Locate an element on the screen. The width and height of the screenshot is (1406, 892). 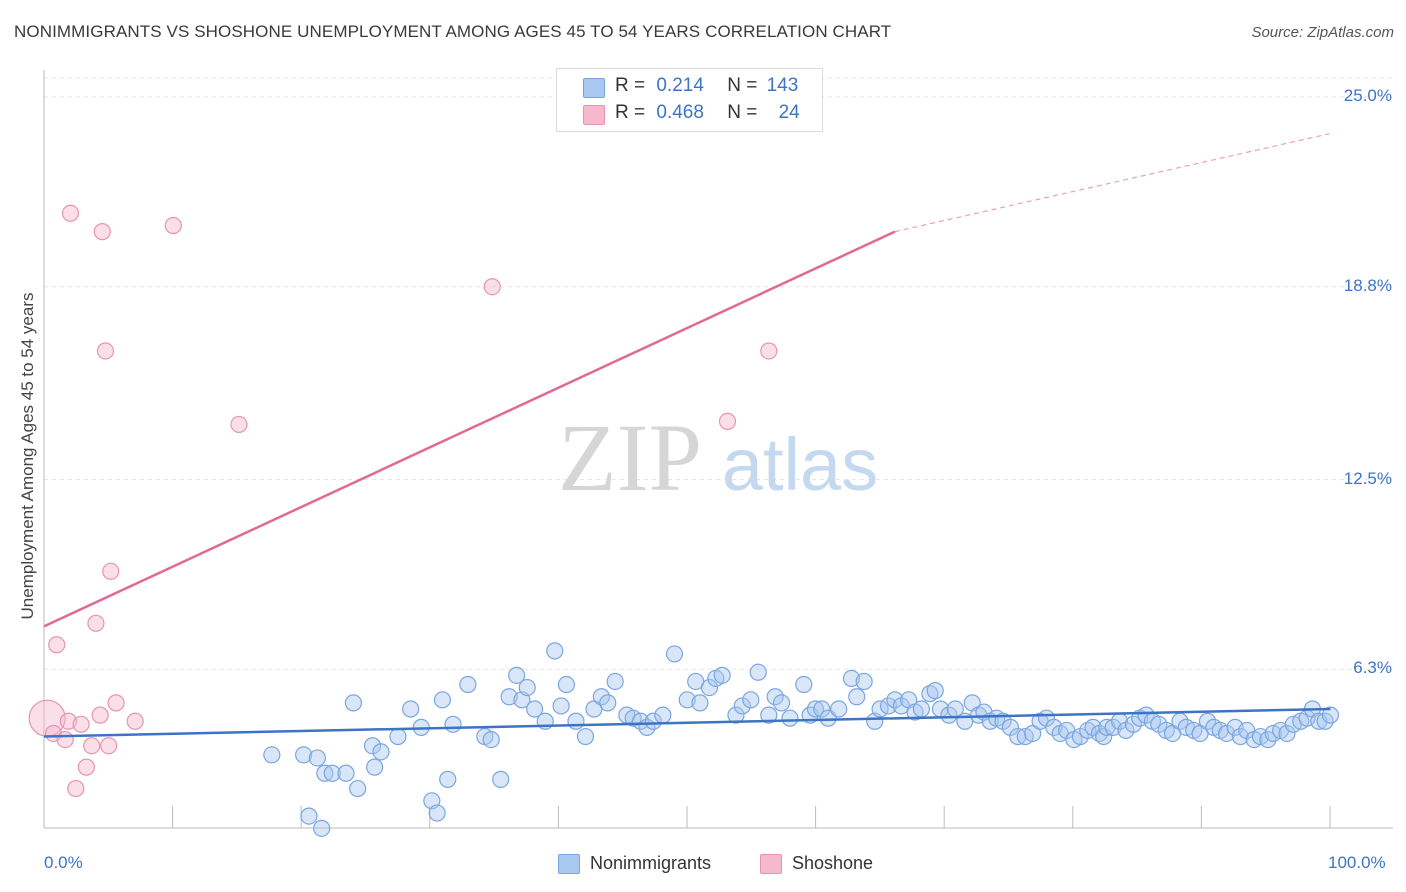
stats-row-shoshone: R = 0.468 N = 24 is located at coordinates (707, 114).